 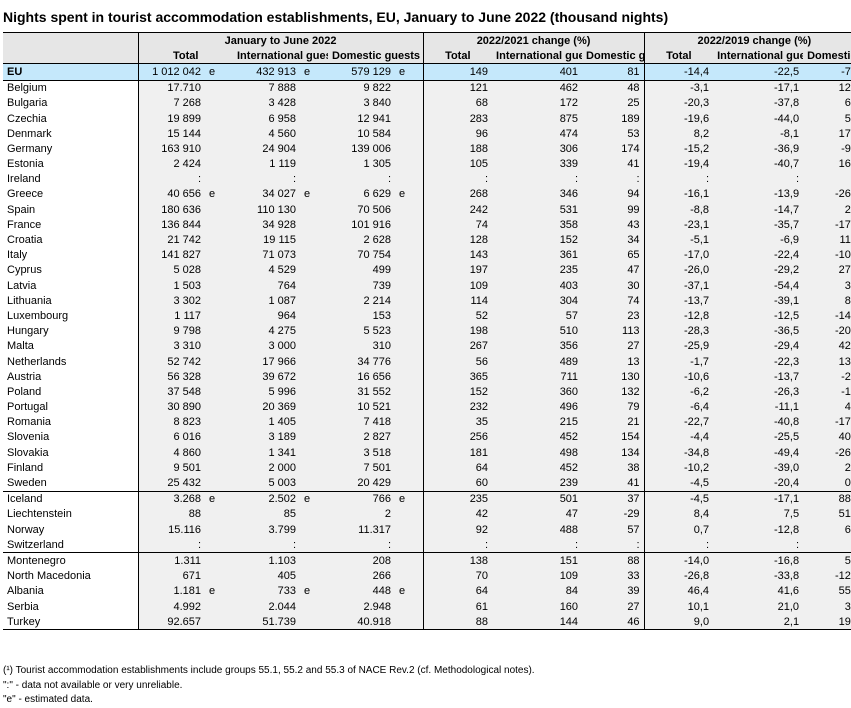 I want to click on change-2021-international: 215, so click(x=537, y=422).